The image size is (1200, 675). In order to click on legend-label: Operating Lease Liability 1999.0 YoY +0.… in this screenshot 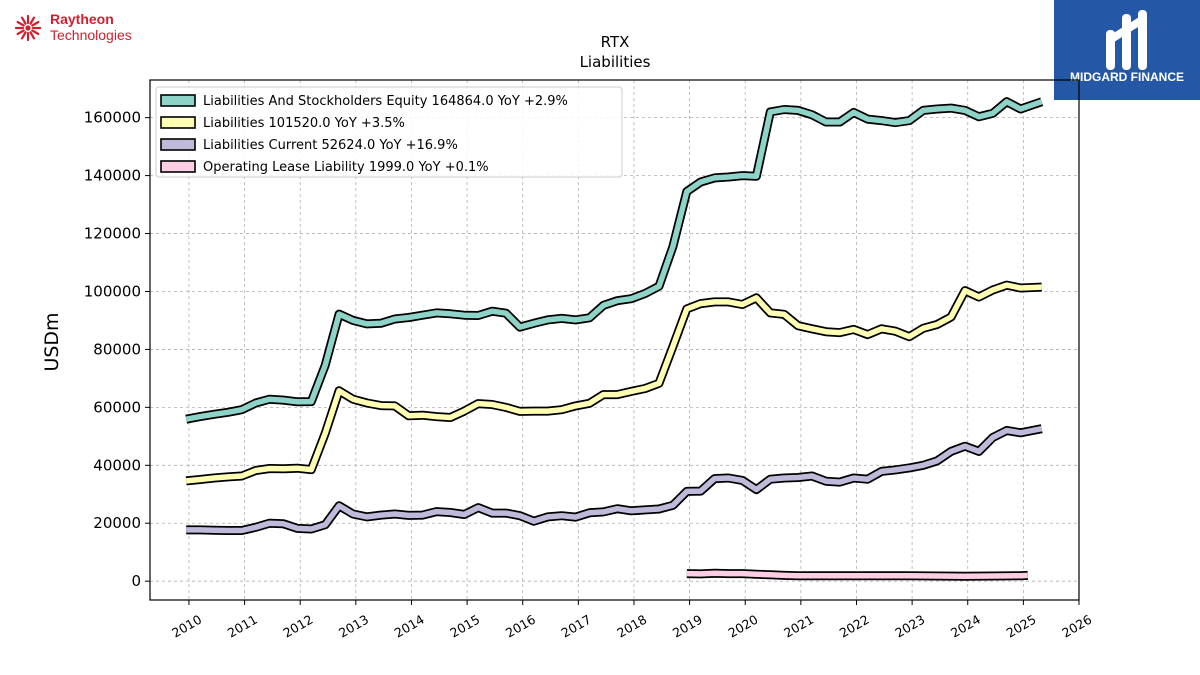, I will do `click(346, 167)`.